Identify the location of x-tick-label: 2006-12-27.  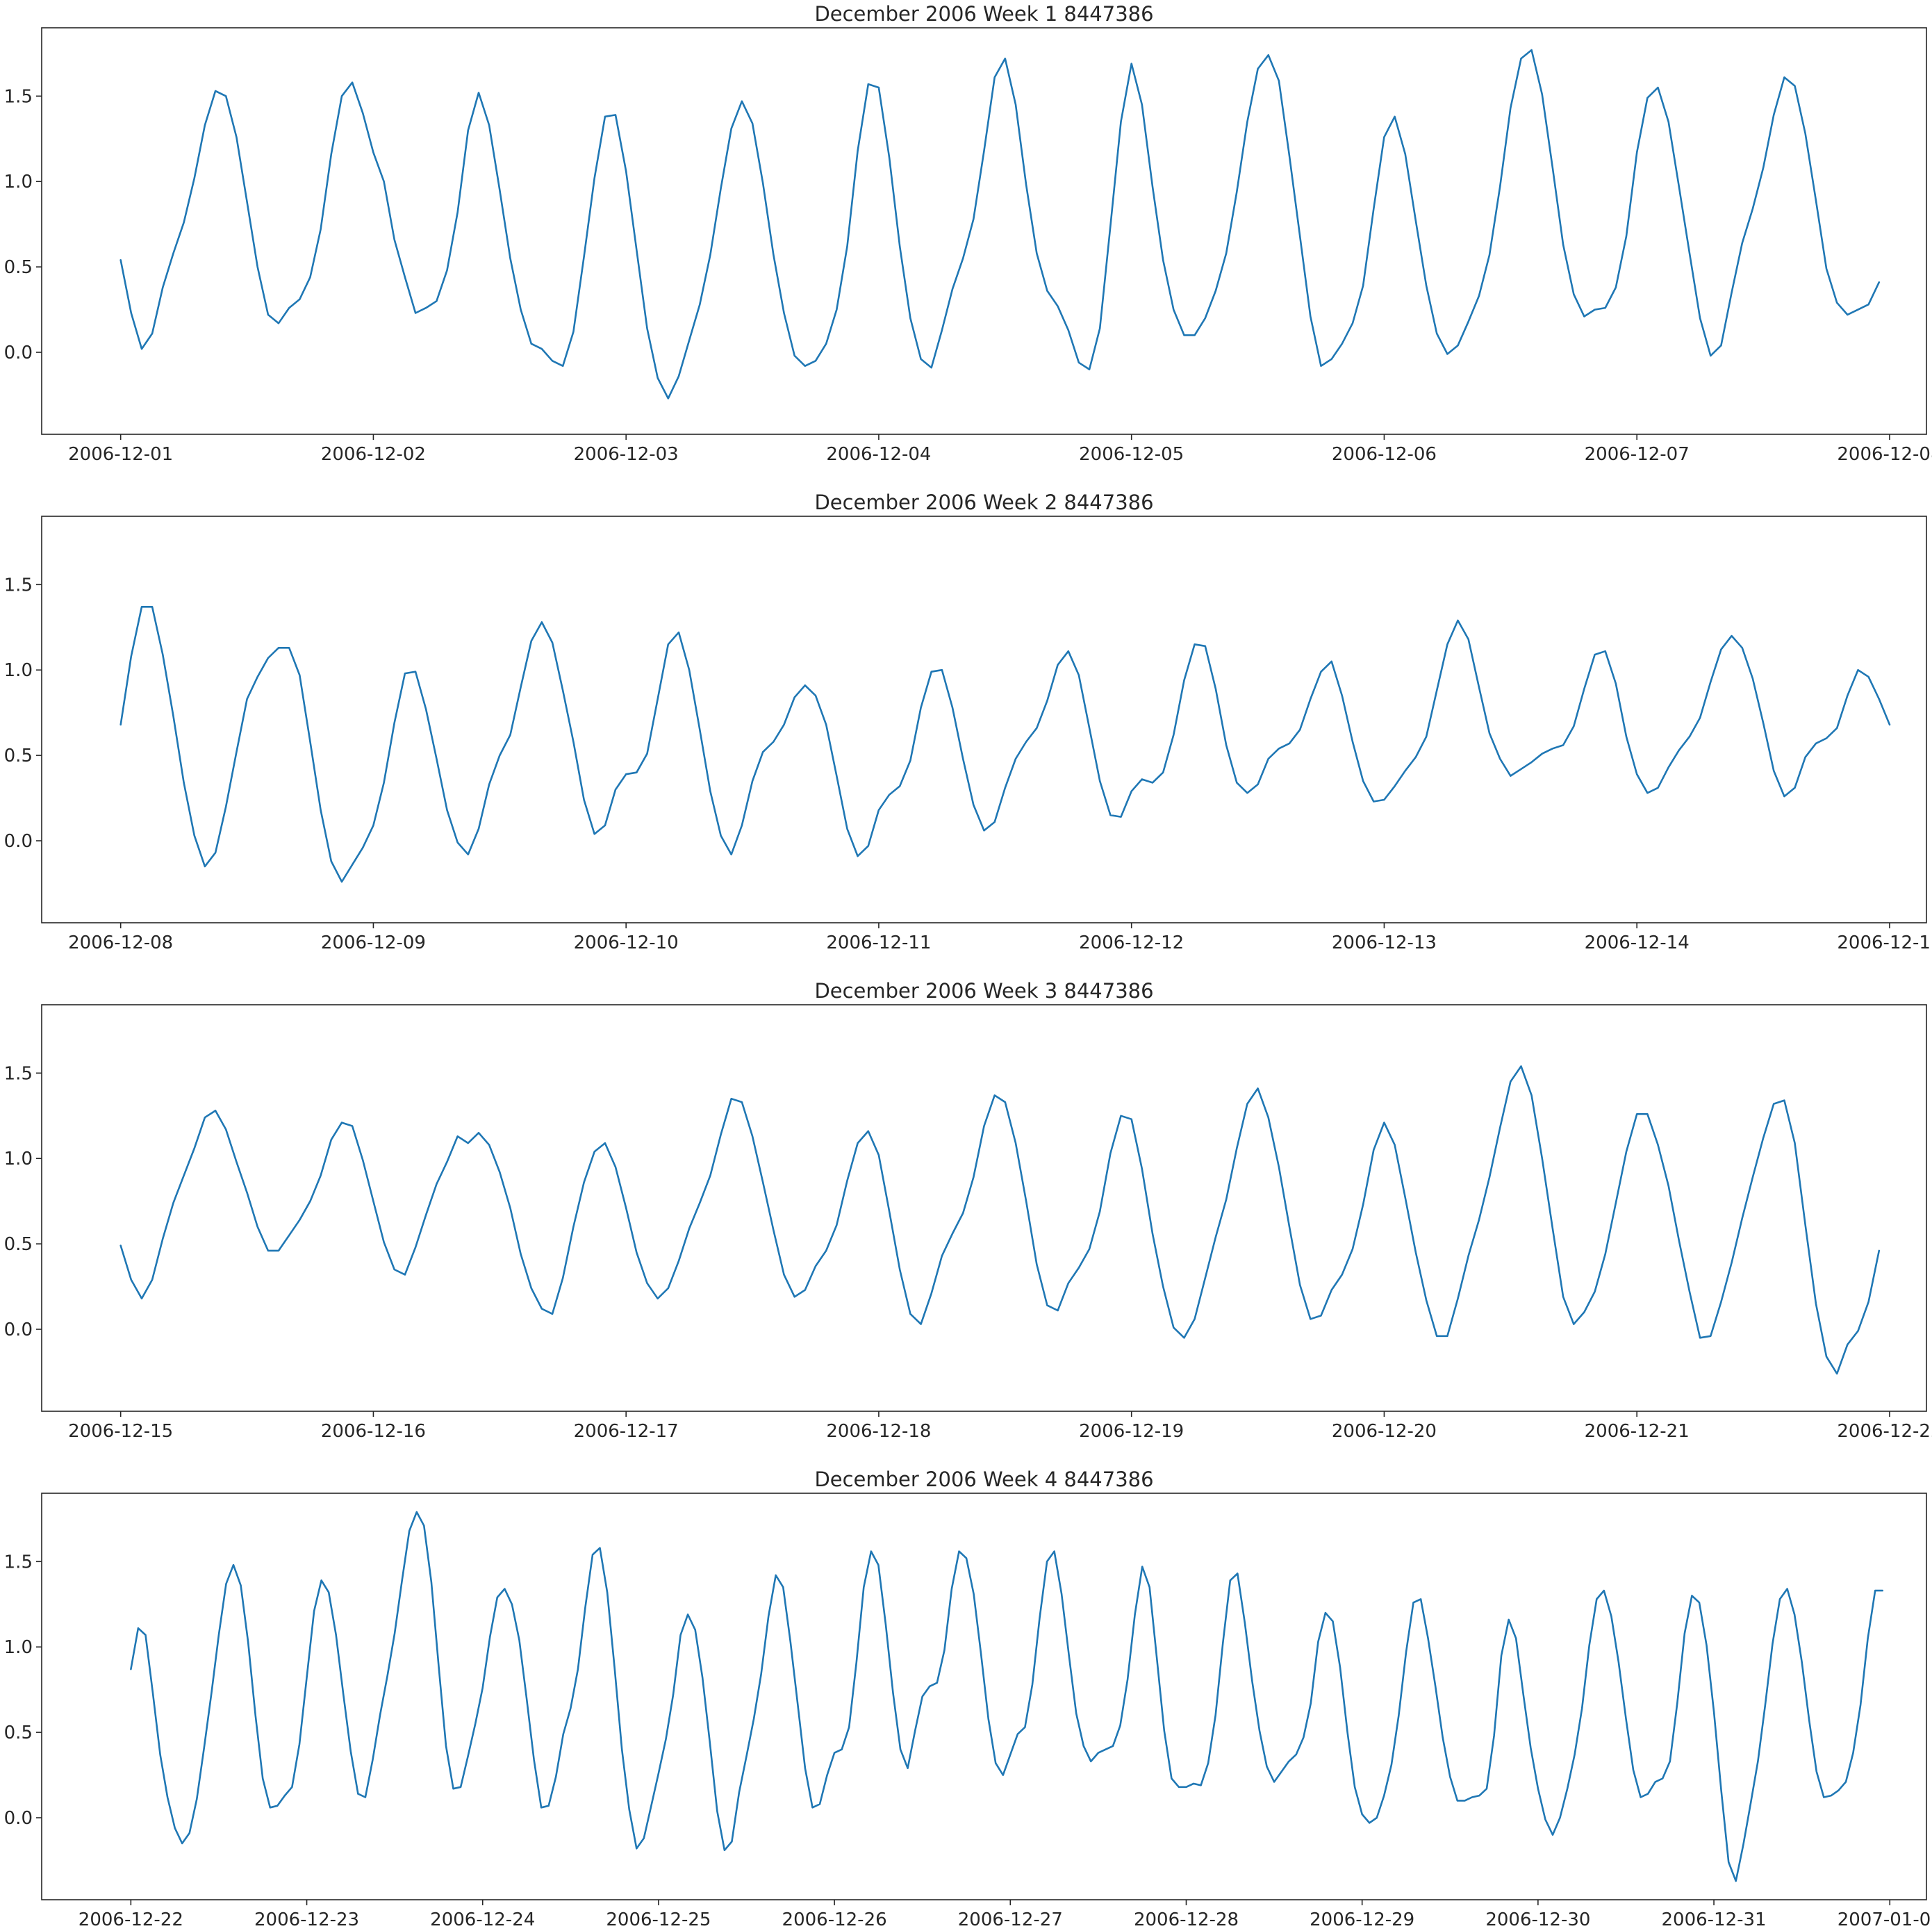
(1011, 1919).